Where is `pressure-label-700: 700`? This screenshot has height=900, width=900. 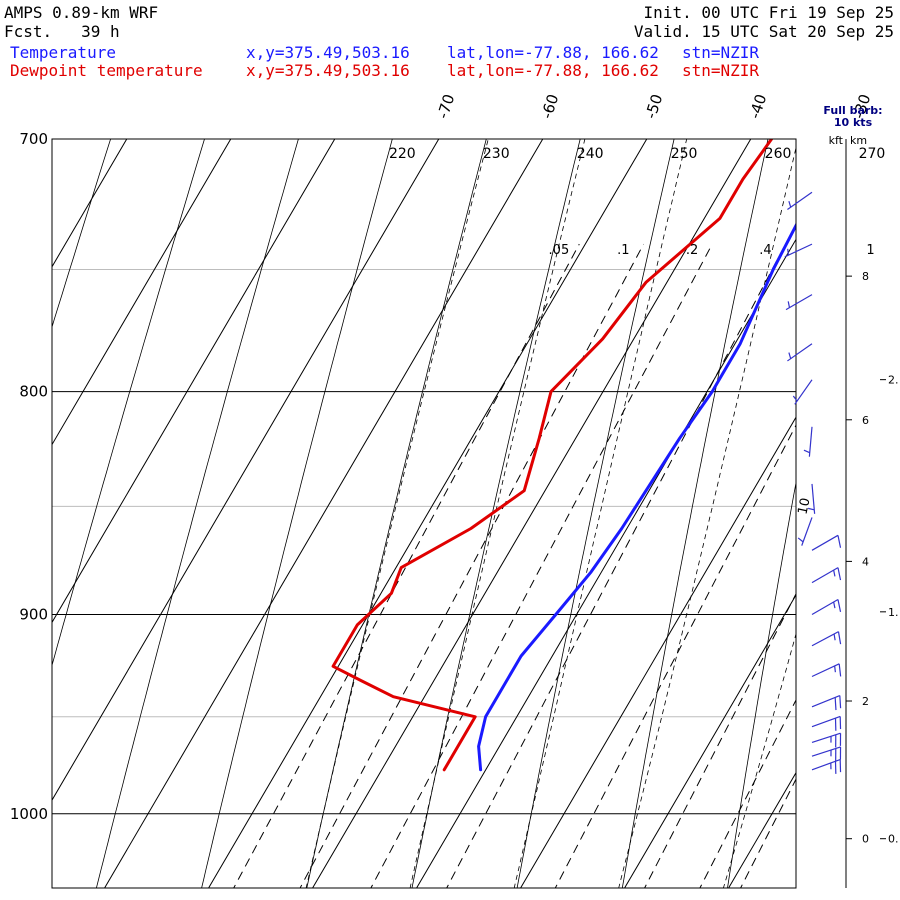
pressure-label-700: 700 is located at coordinates (33, 139).